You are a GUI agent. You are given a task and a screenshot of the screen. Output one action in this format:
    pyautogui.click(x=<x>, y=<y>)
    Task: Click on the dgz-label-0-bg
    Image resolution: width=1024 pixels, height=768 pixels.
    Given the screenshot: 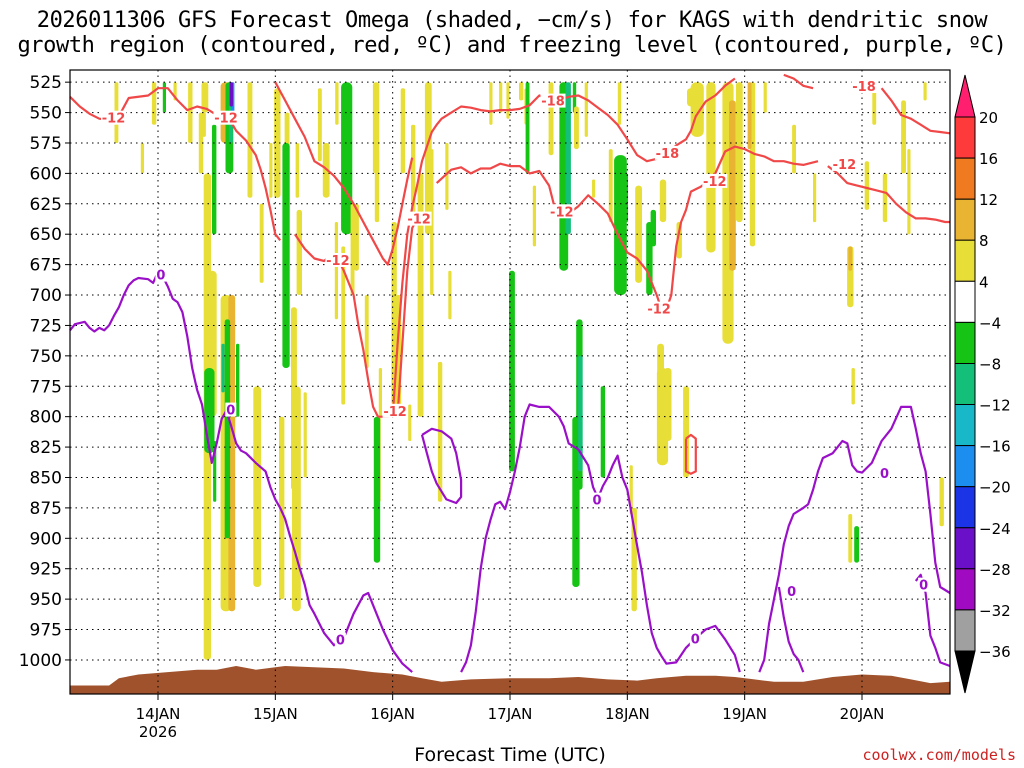 What is the action you would take?
    pyautogui.click(x=113, y=117)
    